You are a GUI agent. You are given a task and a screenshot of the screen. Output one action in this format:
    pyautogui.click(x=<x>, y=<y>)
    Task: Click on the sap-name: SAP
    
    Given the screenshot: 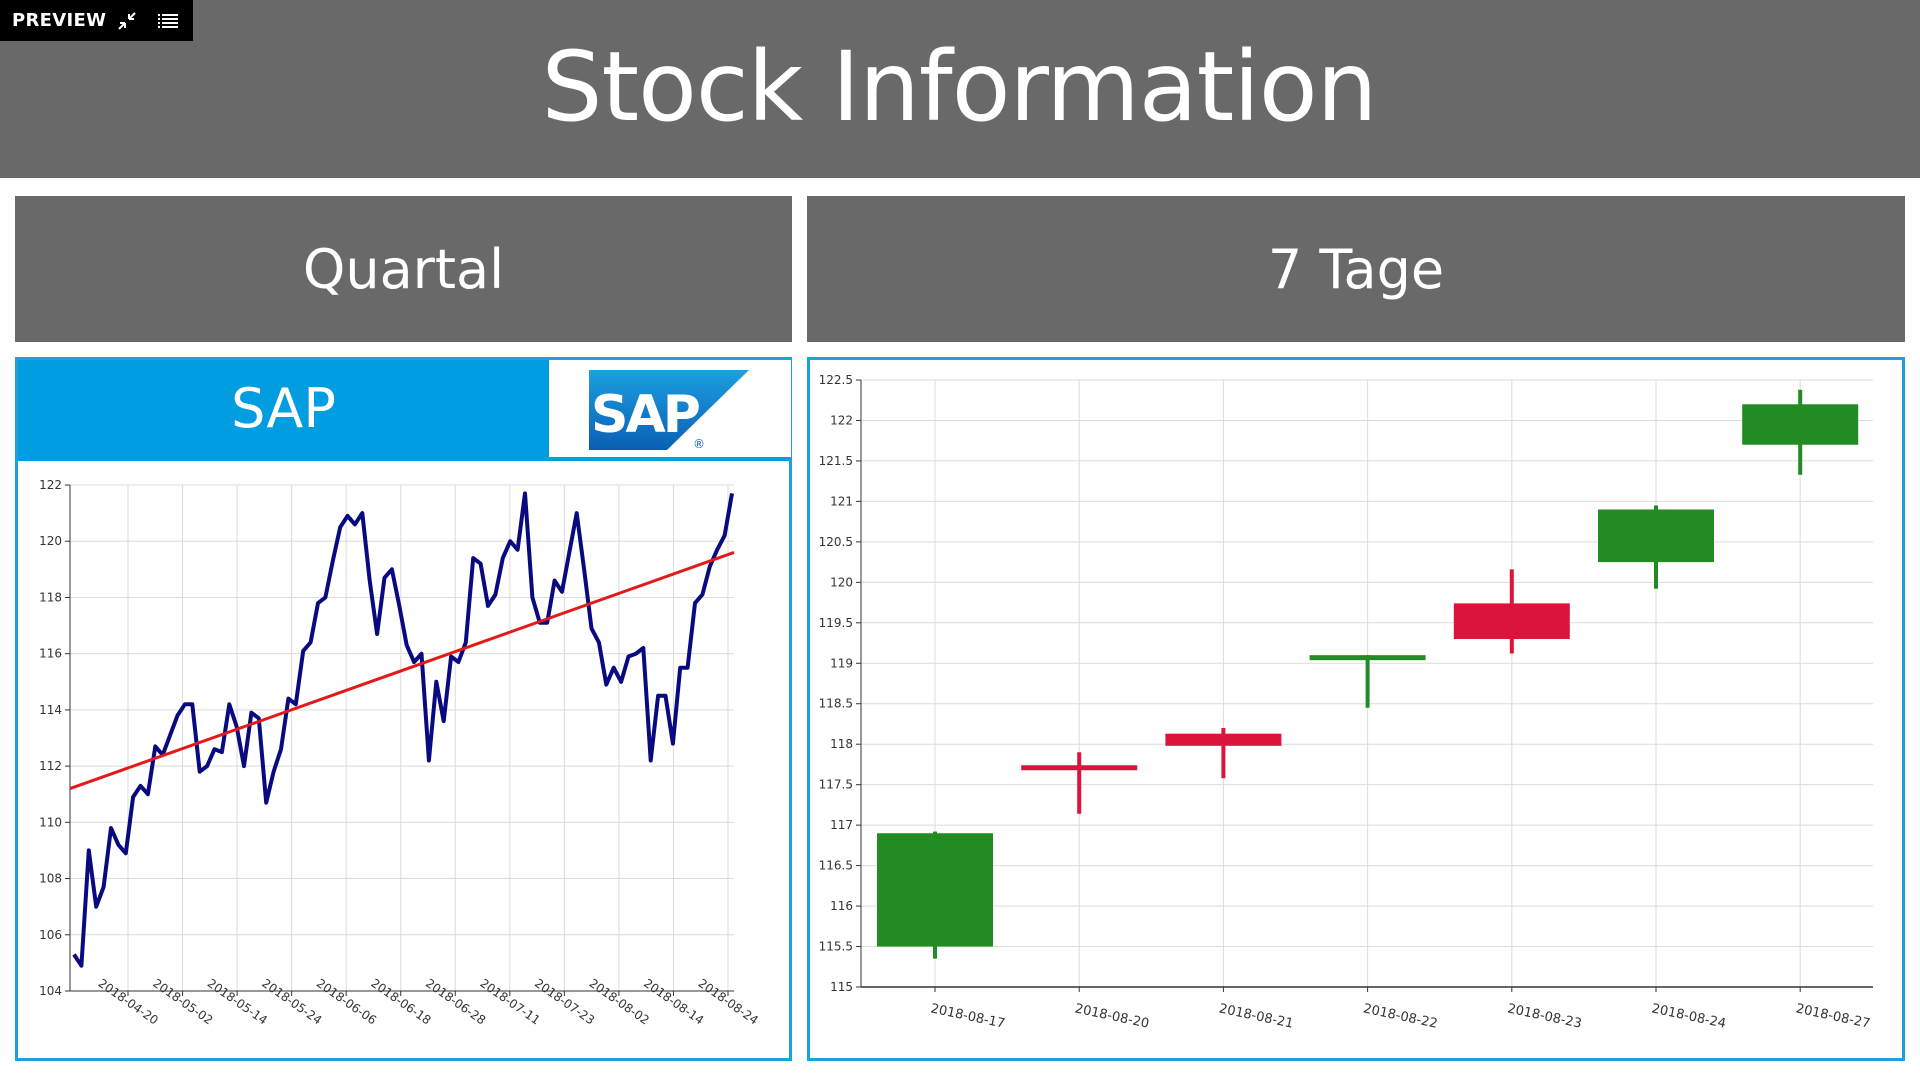 What is the action you would take?
    pyautogui.click(x=283, y=408)
    